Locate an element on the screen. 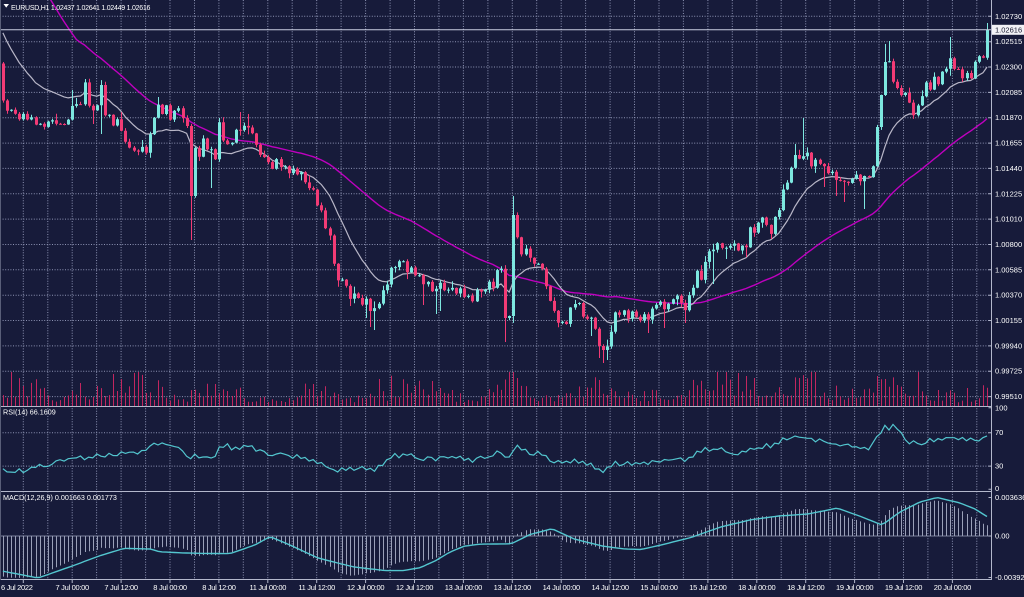 The width and height of the screenshot is (1024, 597). svg-text: 0.99510 is located at coordinates (1008, 396).